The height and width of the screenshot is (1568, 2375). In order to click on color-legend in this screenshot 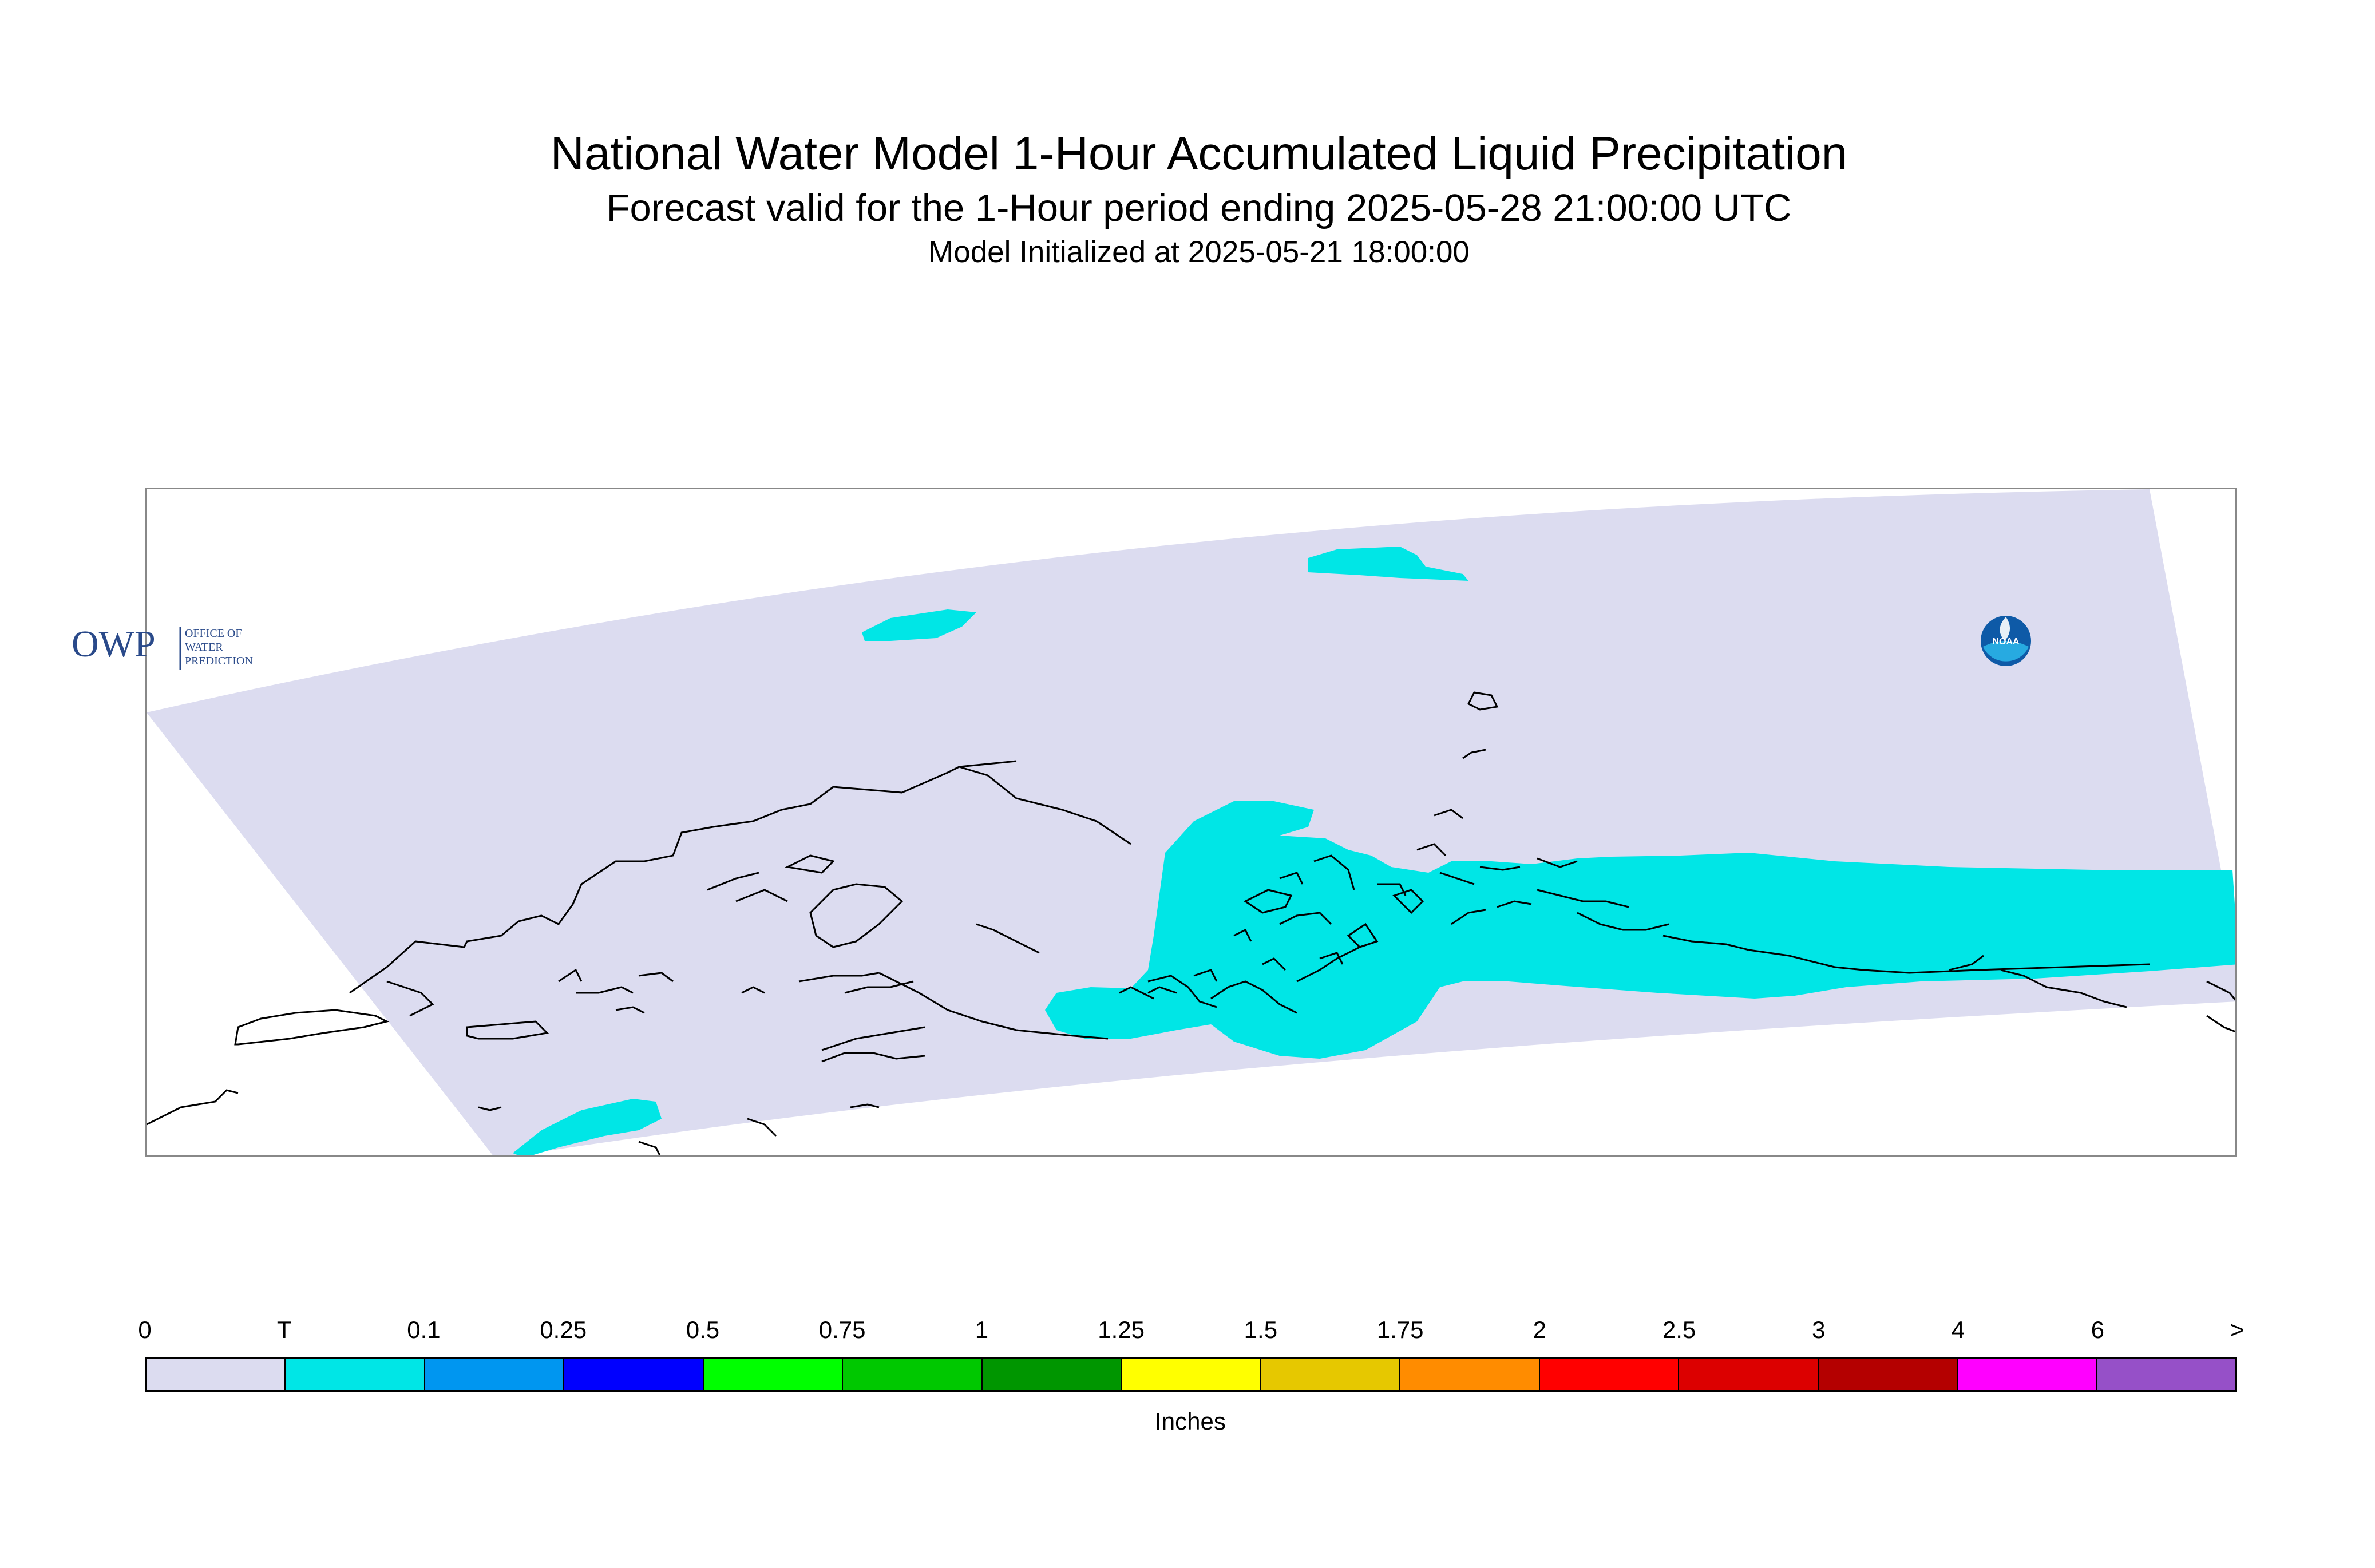, I will do `click(1191, 1374)`.